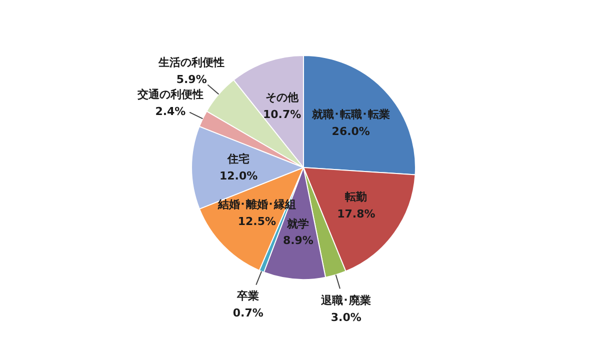 The width and height of the screenshot is (609, 357). I want to click on data-label: 12.5%, so click(257, 221).